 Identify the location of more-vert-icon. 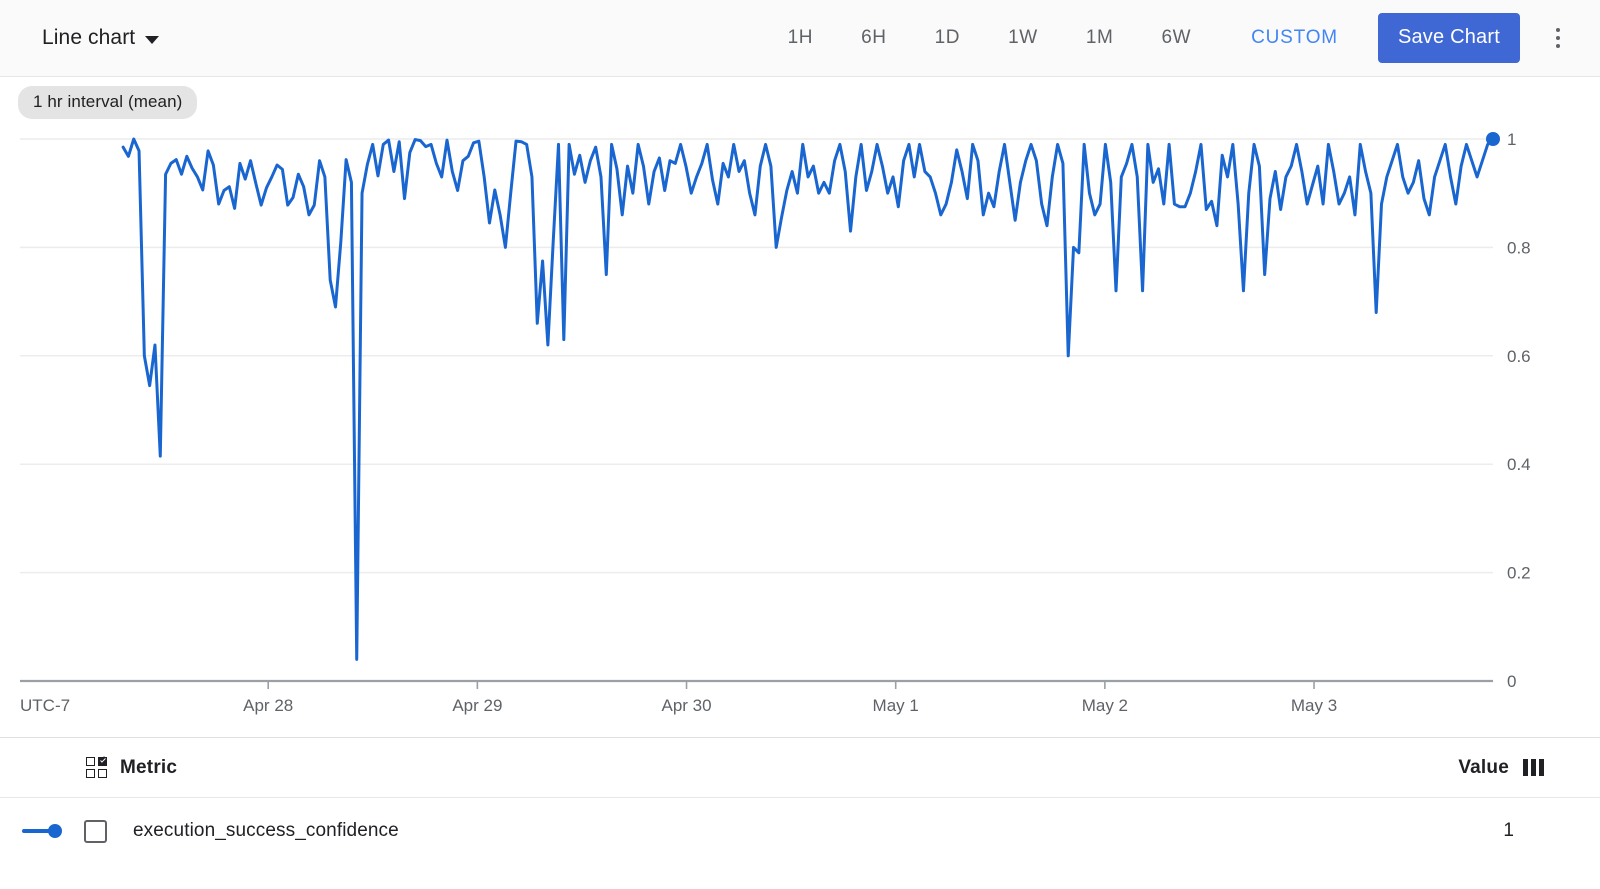
(1558, 38).